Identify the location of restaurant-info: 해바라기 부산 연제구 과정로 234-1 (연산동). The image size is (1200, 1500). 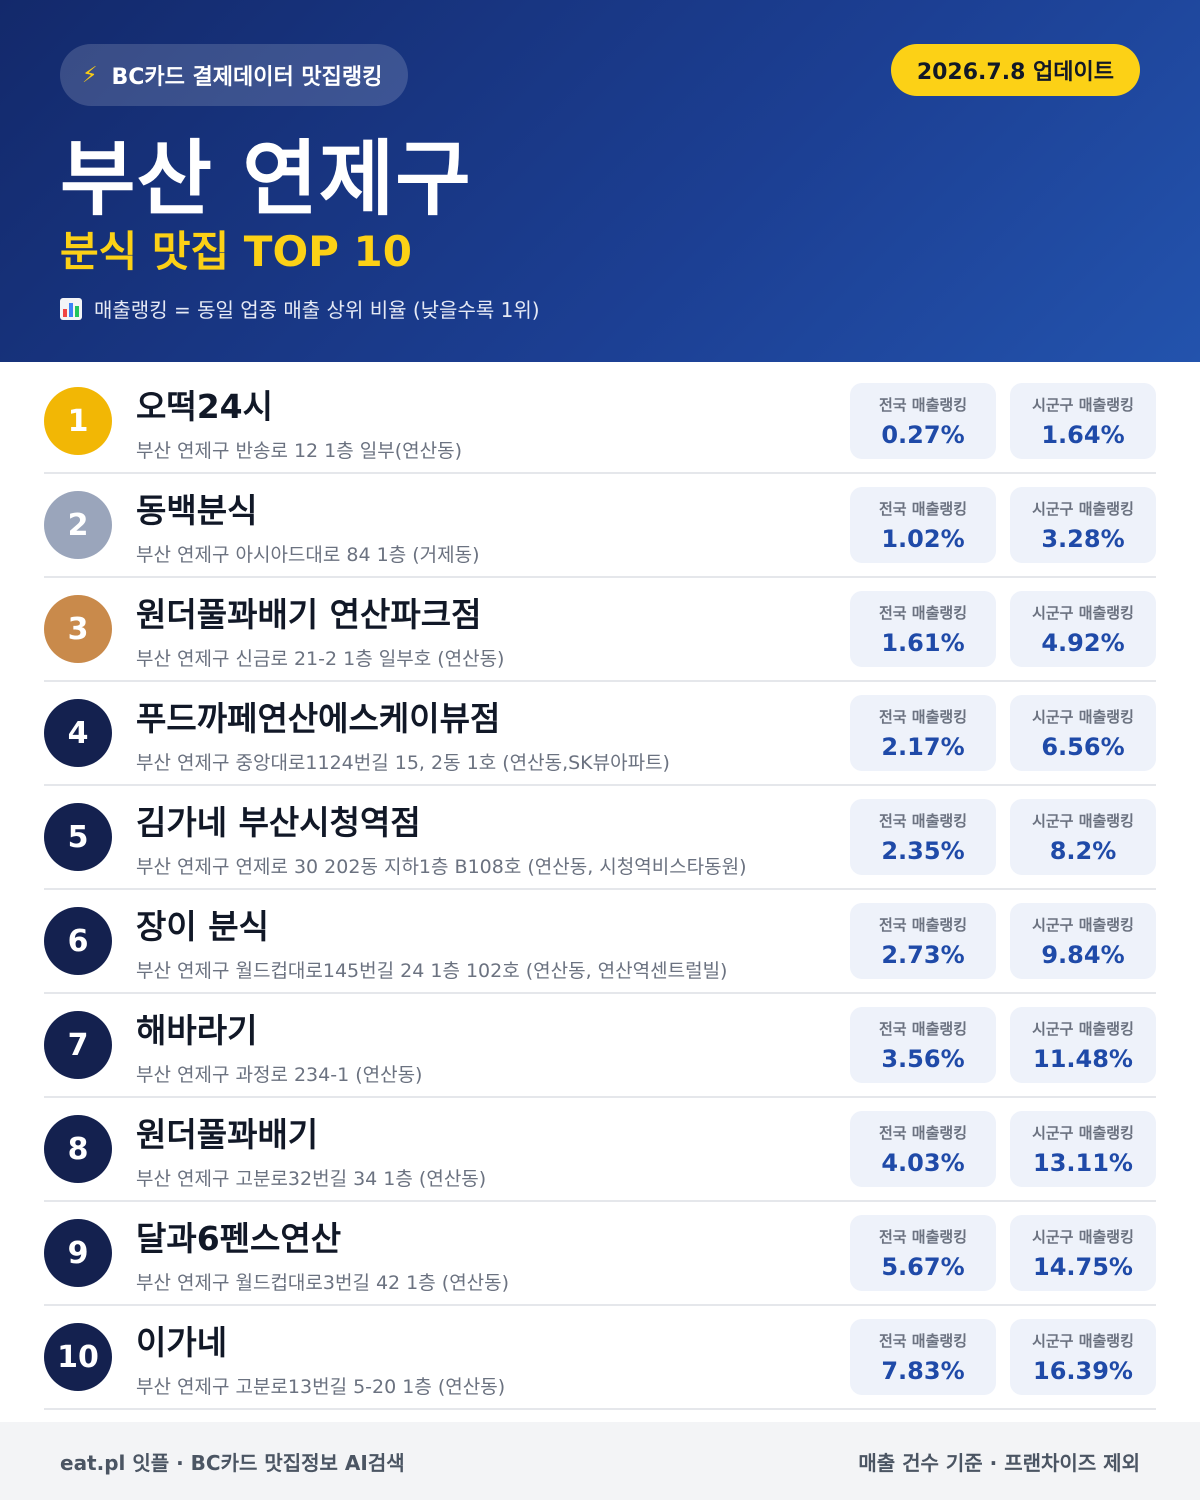
(493, 1045).